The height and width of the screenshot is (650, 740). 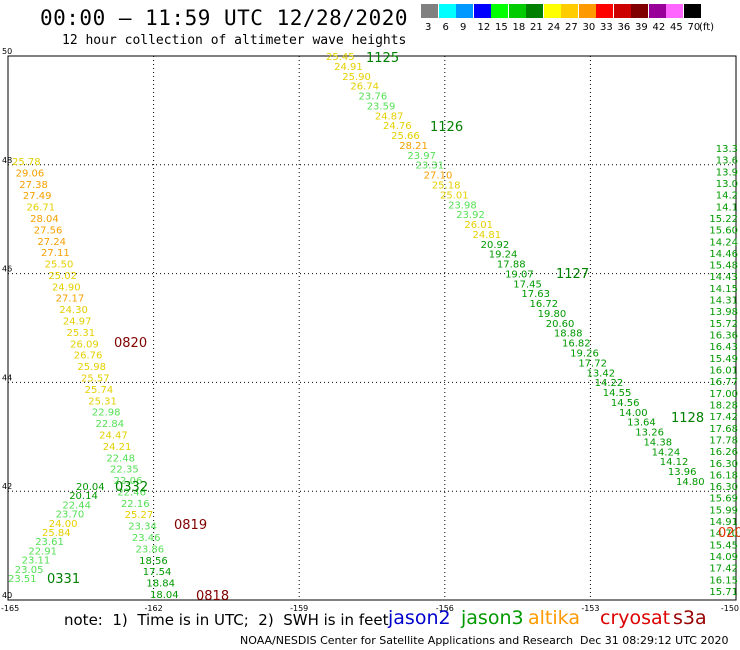 What do you see at coordinates (106, 413) in the screenshot?
I see `swh-value: 22.98` at bounding box center [106, 413].